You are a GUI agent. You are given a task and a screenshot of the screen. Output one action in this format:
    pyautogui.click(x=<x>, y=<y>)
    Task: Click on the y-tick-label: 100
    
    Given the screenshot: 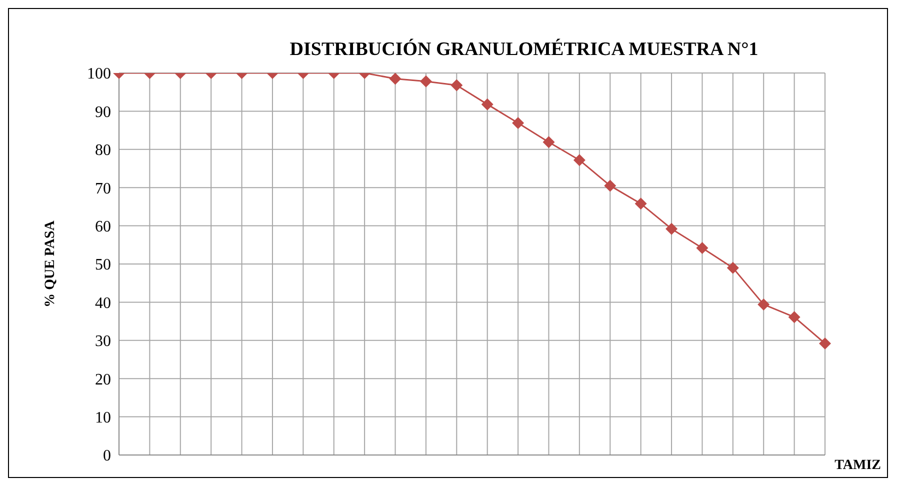 What is the action you would take?
    pyautogui.click(x=99, y=74)
    